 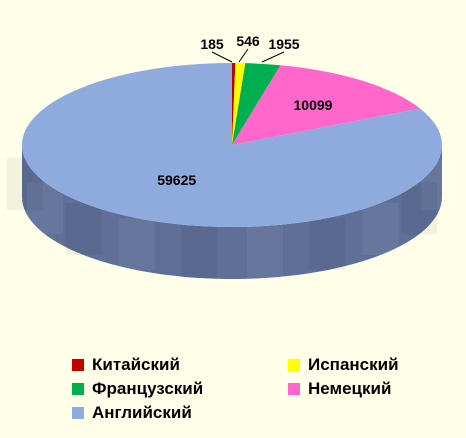 What do you see at coordinates (148, 388) in the screenshot?
I see `legend-label-french: Французский` at bounding box center [148, 388].